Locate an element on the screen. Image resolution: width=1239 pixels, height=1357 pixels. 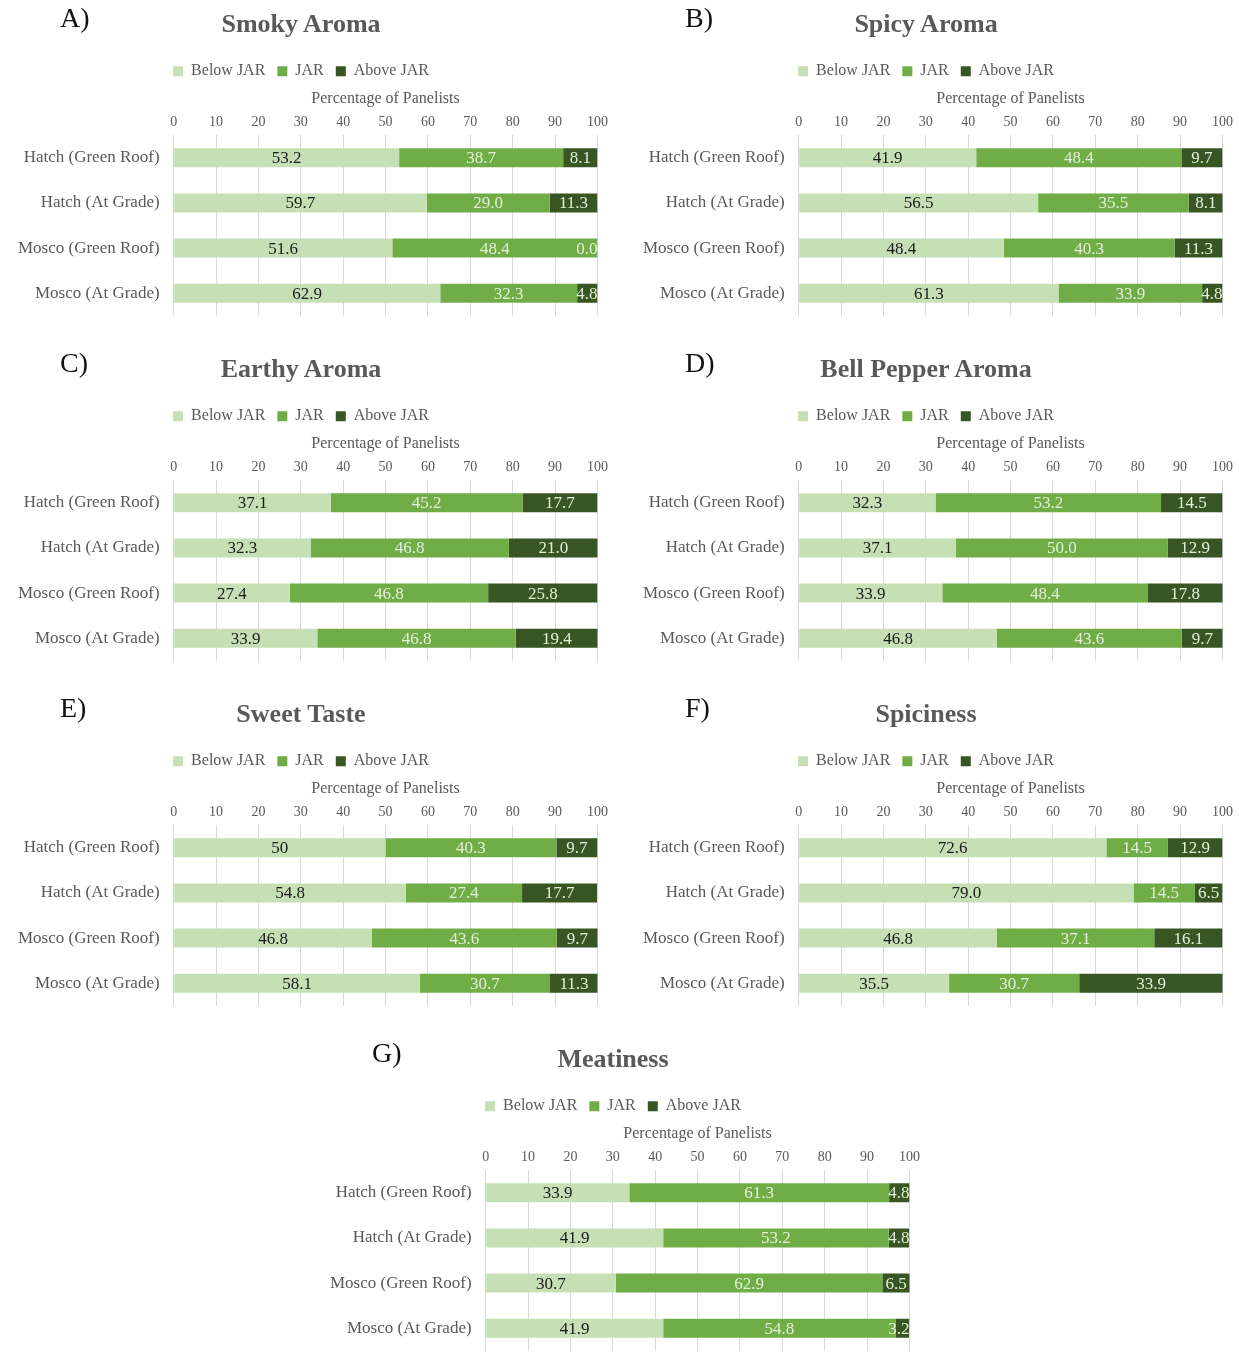
data-label: 8.1 is located at coordinates (1206, 203).